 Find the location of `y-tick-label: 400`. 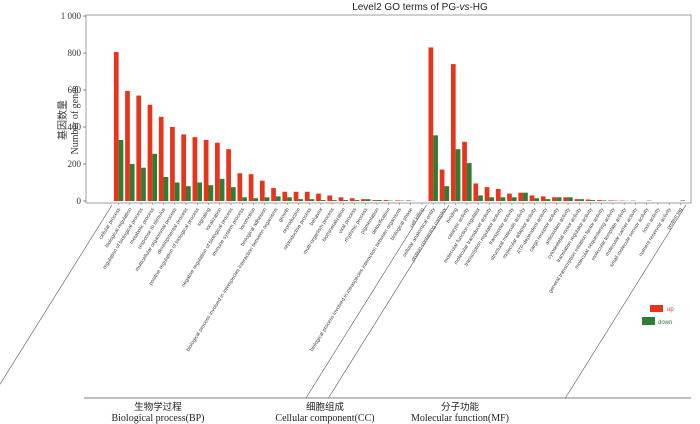

y-tick-label: 400 is located at coordinates (75, 127).